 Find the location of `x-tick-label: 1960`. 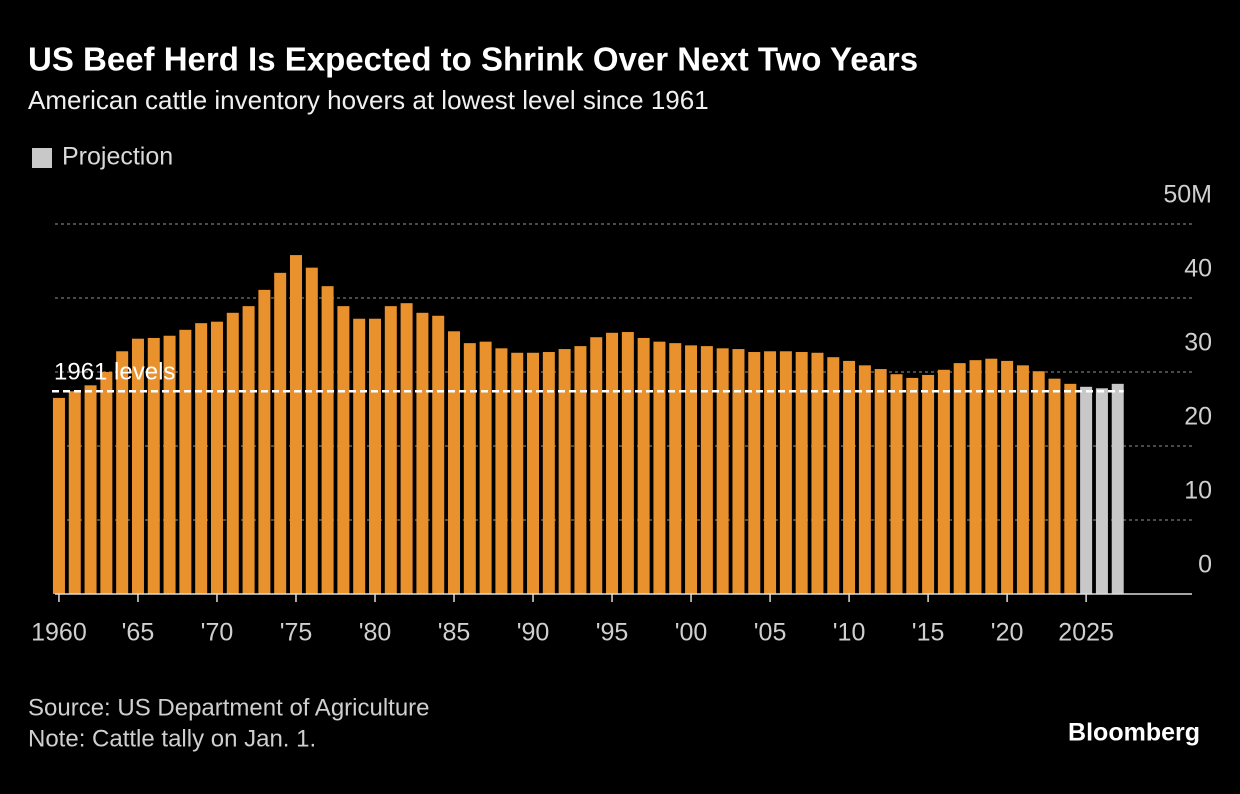

x-tick-label: 1960 is located at coordinates (59, 633).